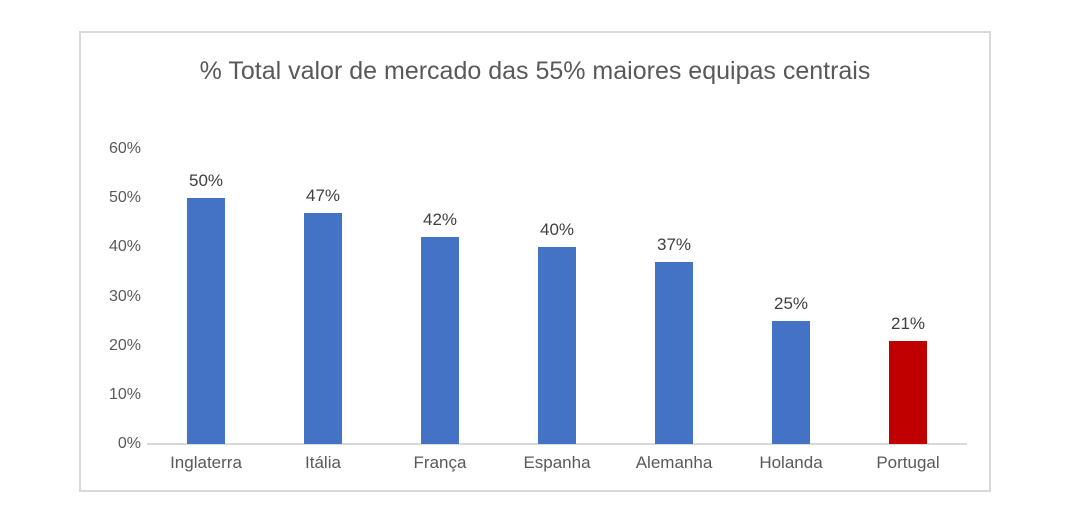 Image resolution: width=1080 pixels, height=532 pixels. Describe the element at coordinates (124, 198) in the screenshot. I see `y-axis-tick-label: 50%` at that location.